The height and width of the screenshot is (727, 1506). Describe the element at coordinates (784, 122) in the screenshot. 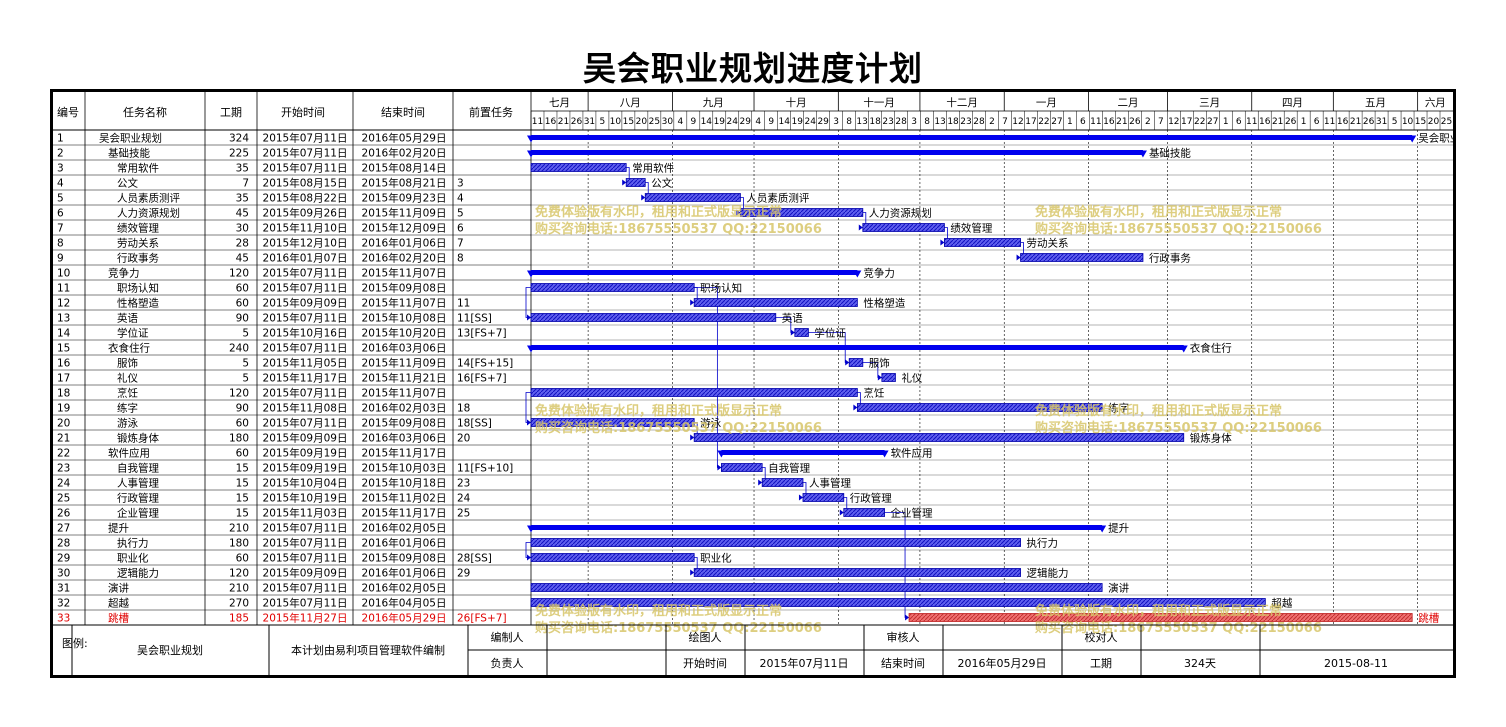

I see `day-label: 14` at that location.